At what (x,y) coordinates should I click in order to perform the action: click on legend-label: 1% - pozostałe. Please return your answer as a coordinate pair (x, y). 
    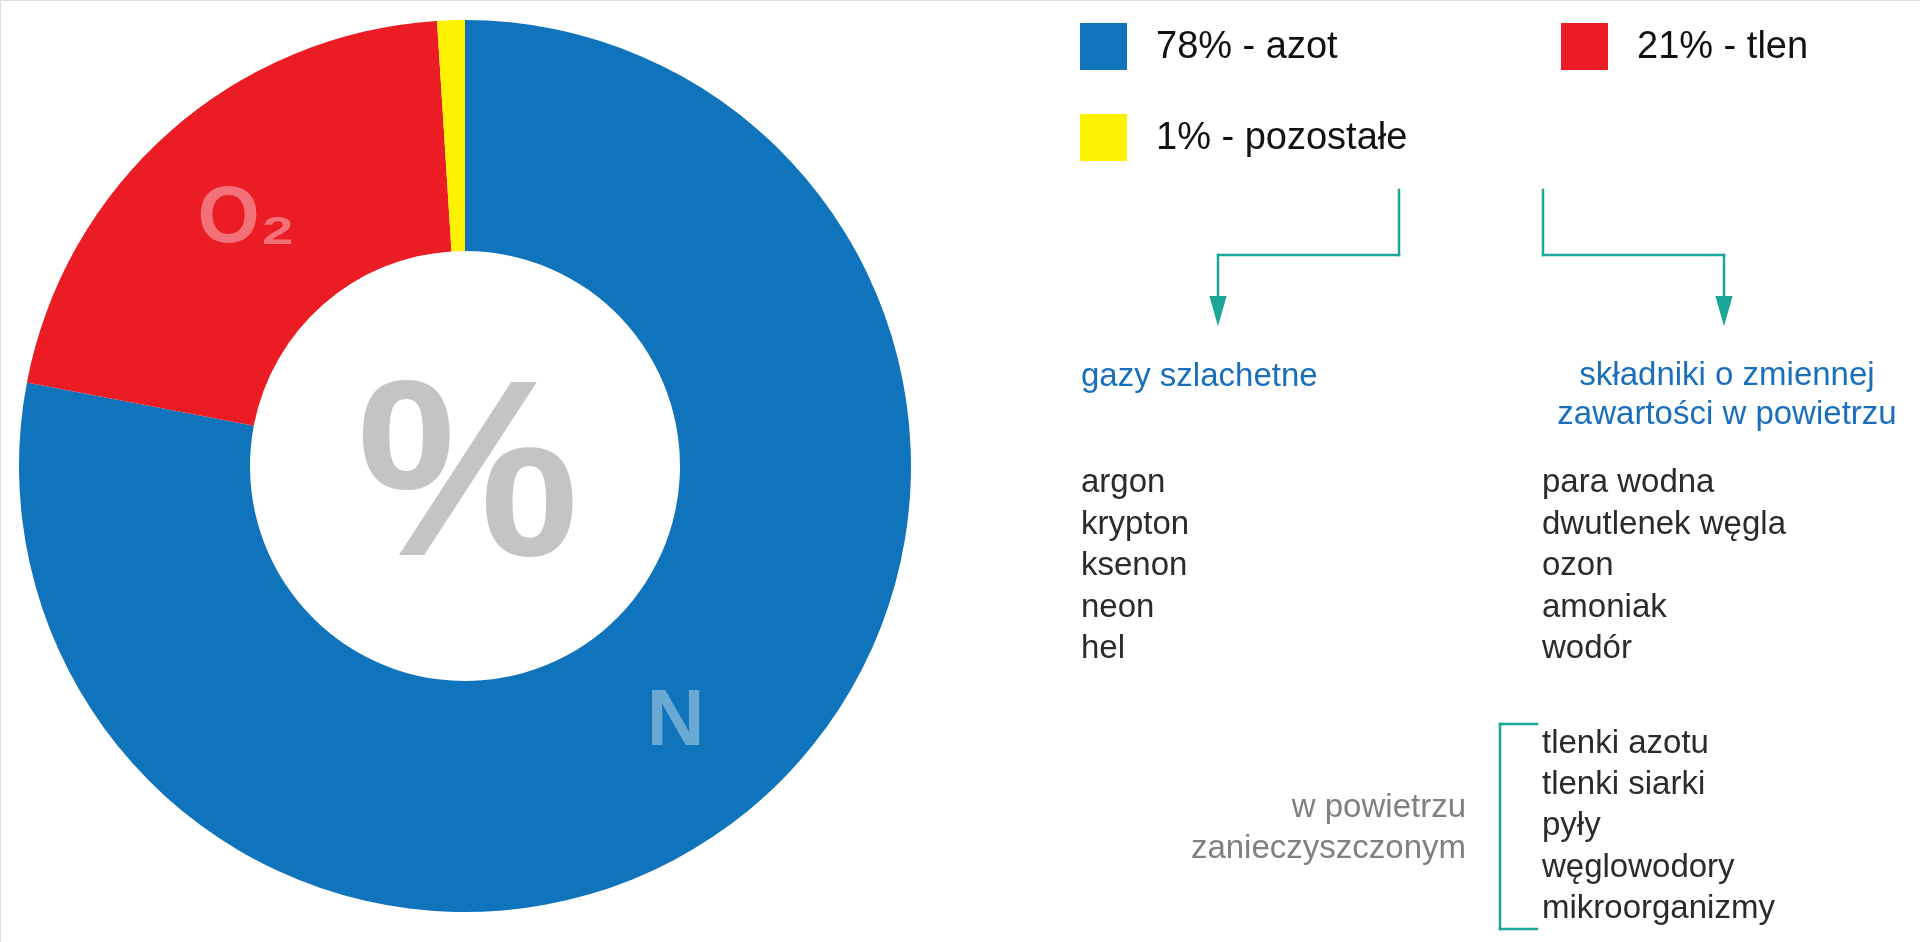
    Looking at the image, I should click on (1282, 135).